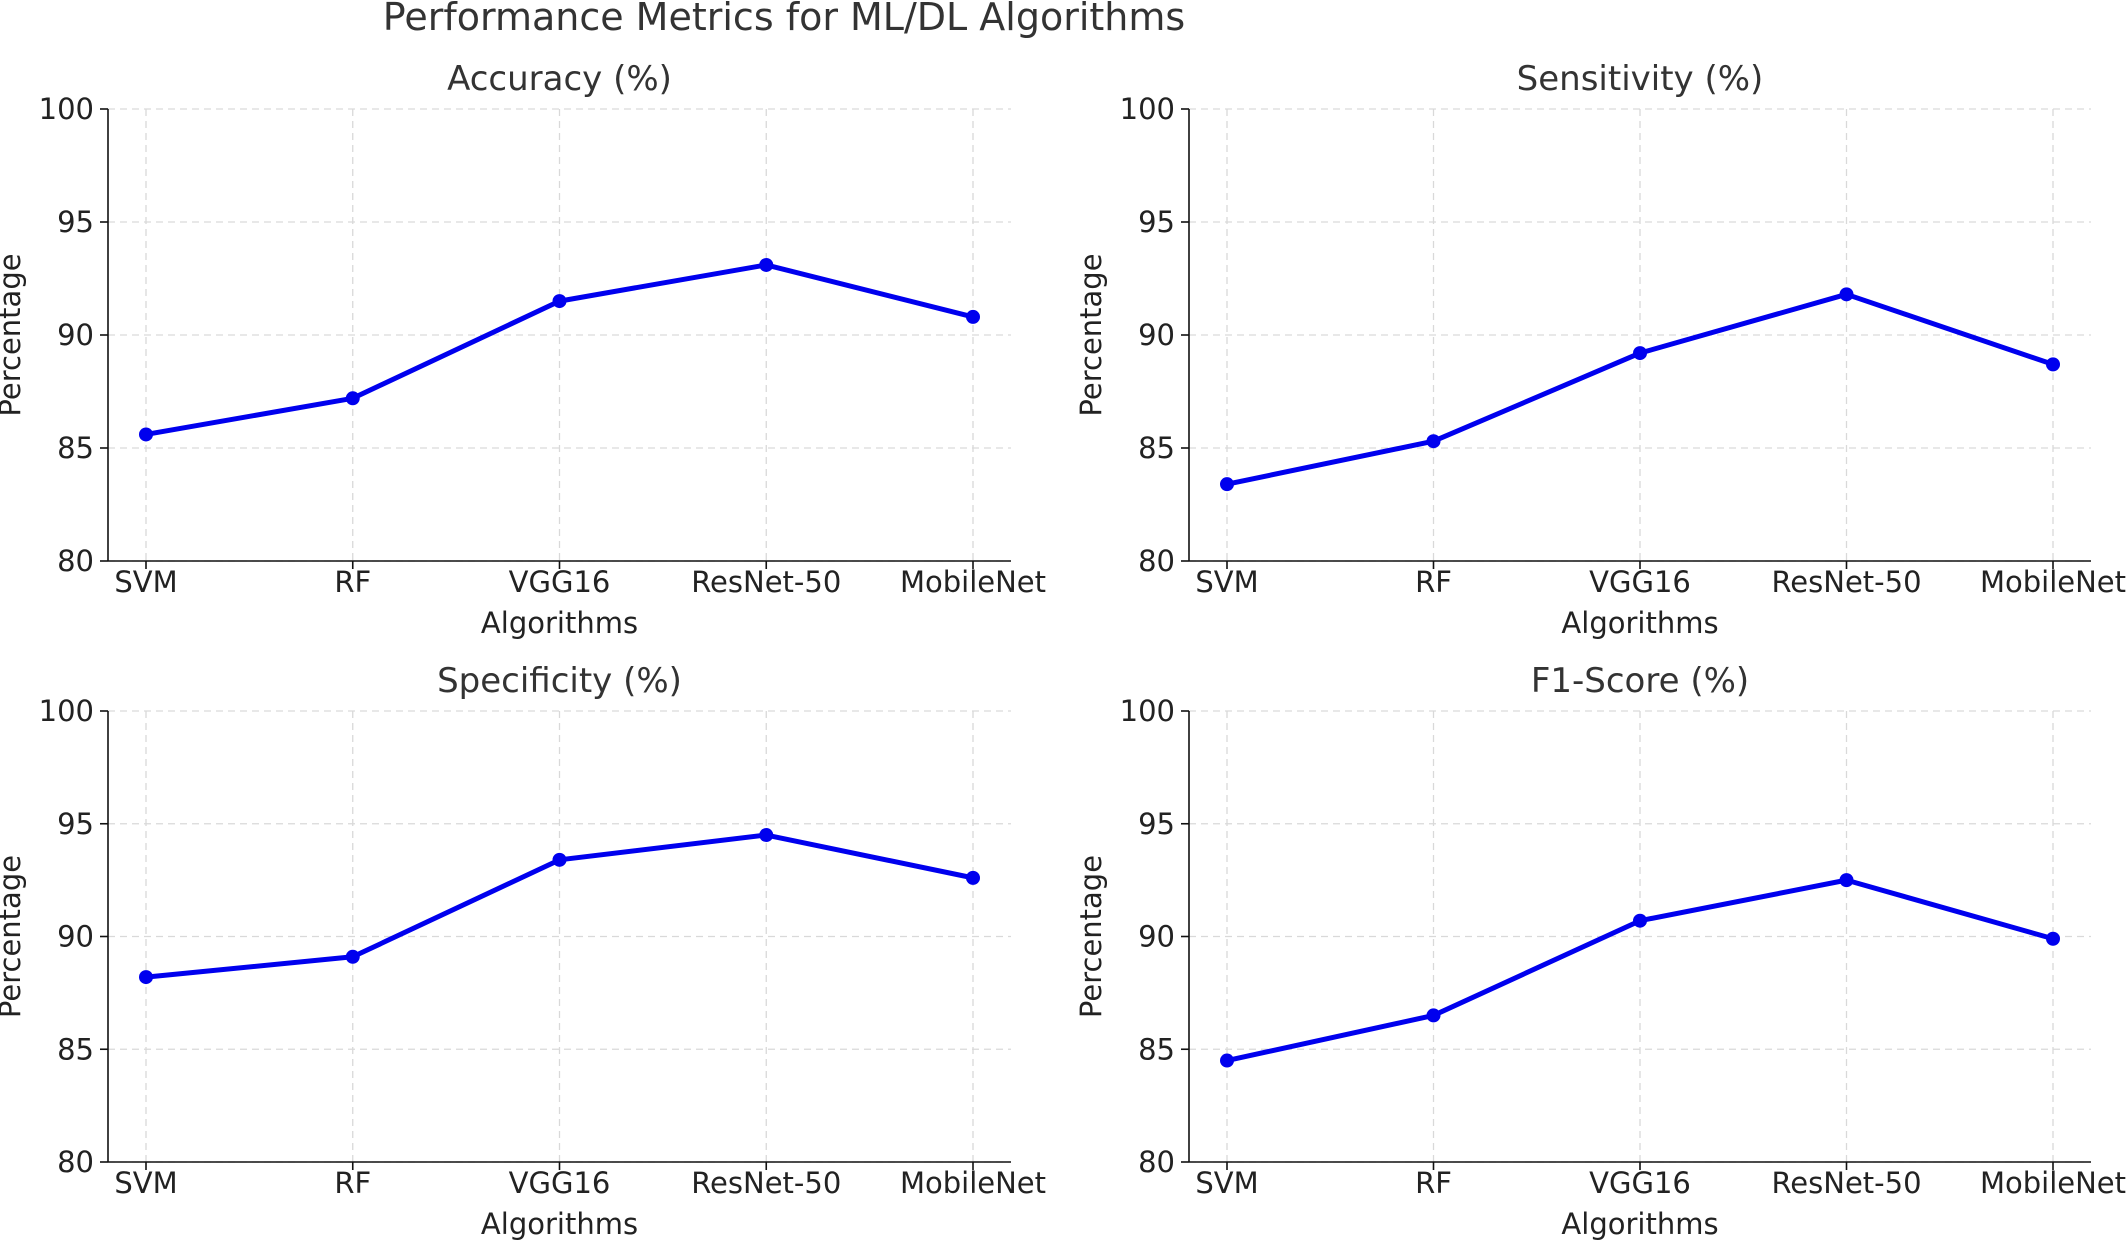  What do you see at coordinates (559, 681) in the screenshot?
I see `panel-title: Specificity (%)` at bounding box center [559, 681].